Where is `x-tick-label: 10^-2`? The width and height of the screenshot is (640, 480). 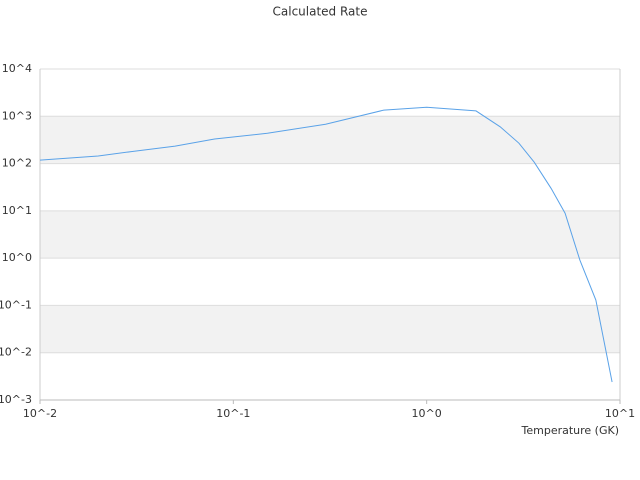
x-tick-label: 10^-2 is located at coordinates (40, 413).